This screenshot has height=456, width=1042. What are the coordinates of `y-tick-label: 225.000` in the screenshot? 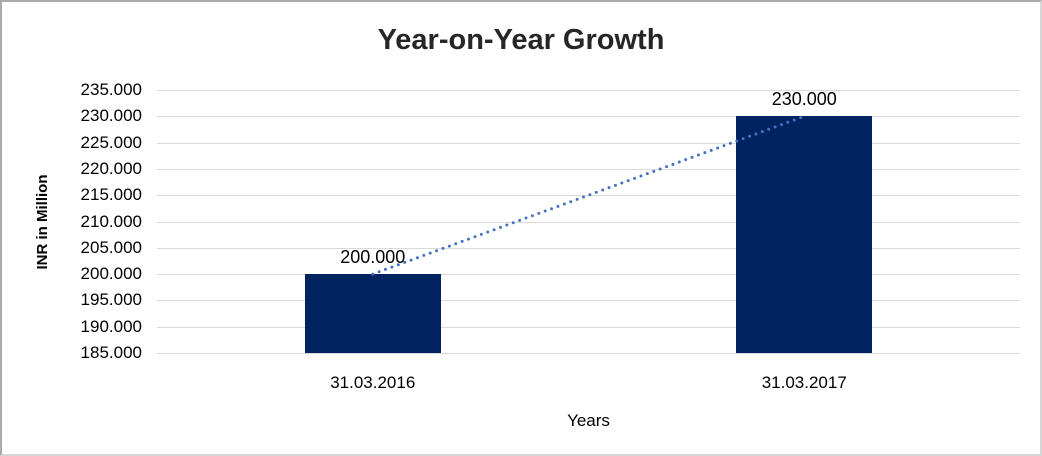 It's located at (111, 142).